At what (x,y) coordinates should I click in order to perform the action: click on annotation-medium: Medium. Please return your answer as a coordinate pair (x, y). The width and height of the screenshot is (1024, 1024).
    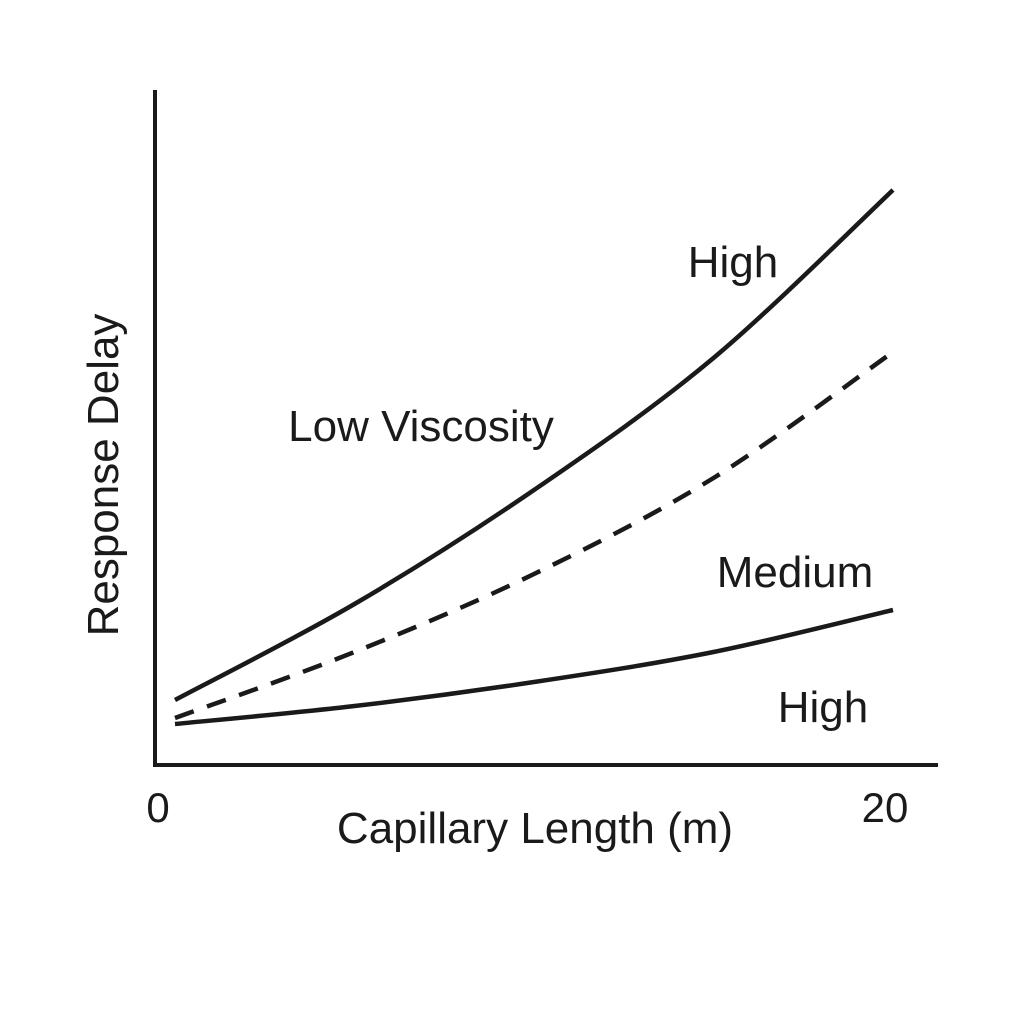
    Looking at the image, I should click on (795, 572).